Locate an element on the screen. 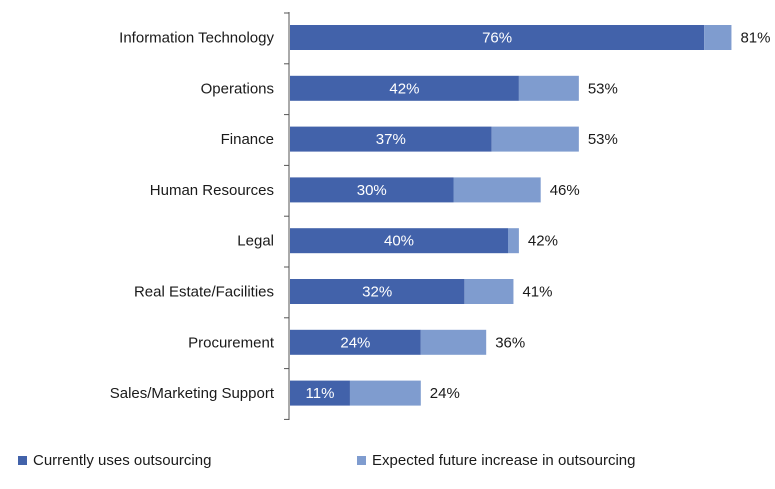 The height and width of the screenshot is (489, 775). total-value-label: 46% is located at coordinates (565, 190).